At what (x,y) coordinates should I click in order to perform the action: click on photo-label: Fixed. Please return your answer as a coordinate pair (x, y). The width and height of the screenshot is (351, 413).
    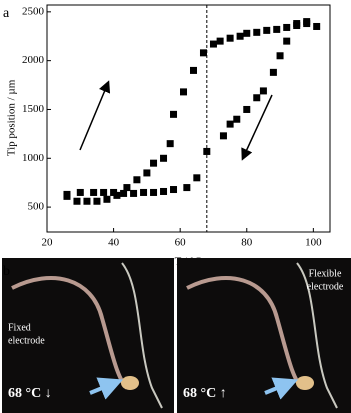
    Looking at the image, I should click on (19, 327).